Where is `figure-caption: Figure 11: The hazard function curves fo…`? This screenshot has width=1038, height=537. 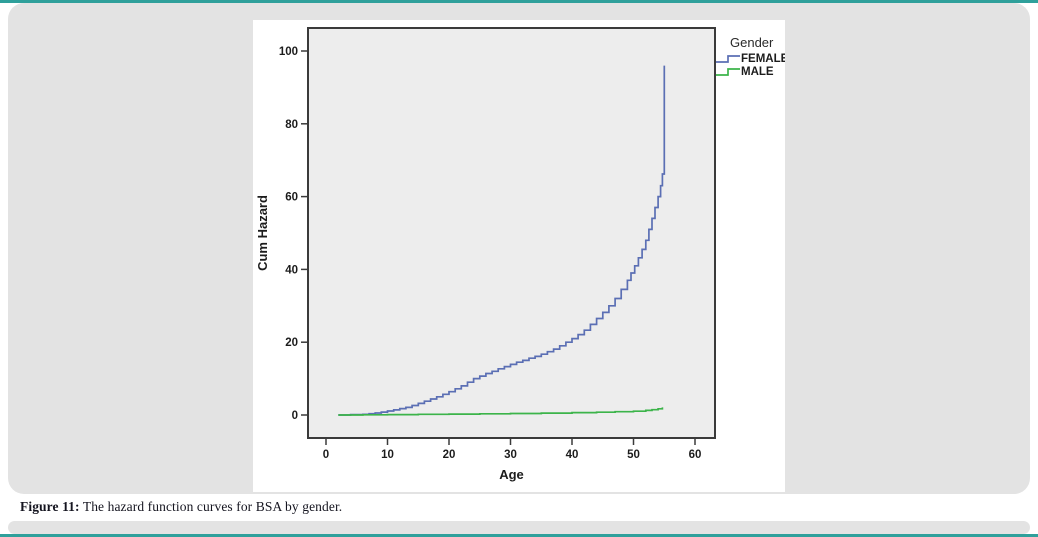 figure-caption: Figure 11: The hazard function curves fo… is located at coordinates (181, 507).